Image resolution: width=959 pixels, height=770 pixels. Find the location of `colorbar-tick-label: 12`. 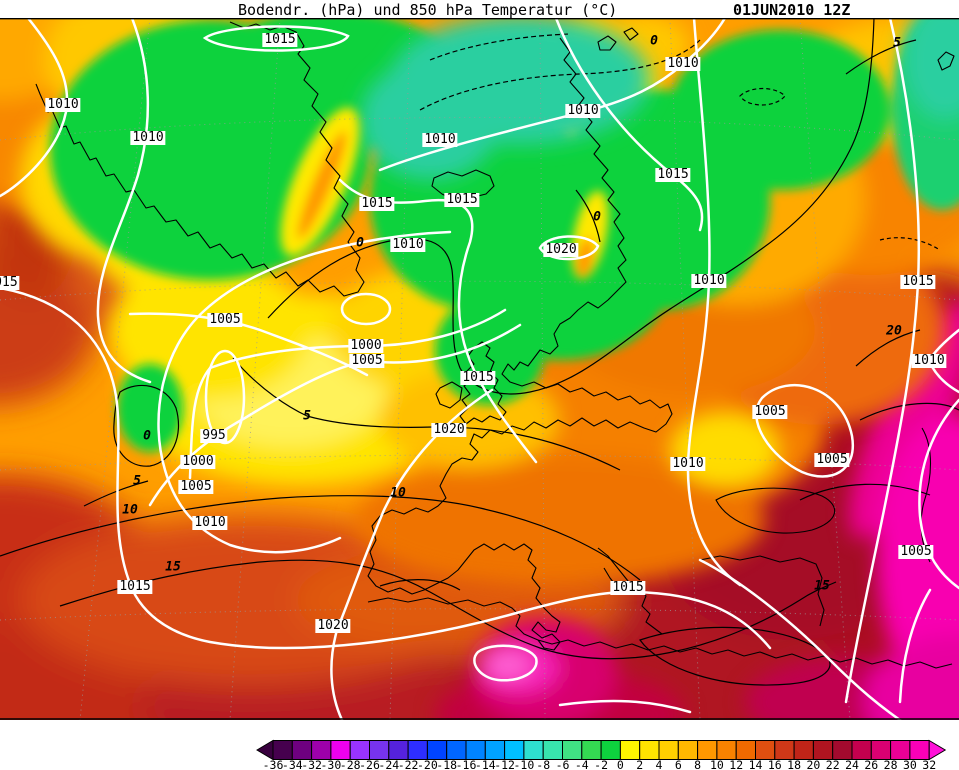

colorbar-tick-label: 12 is located at coordinates (736, 764).